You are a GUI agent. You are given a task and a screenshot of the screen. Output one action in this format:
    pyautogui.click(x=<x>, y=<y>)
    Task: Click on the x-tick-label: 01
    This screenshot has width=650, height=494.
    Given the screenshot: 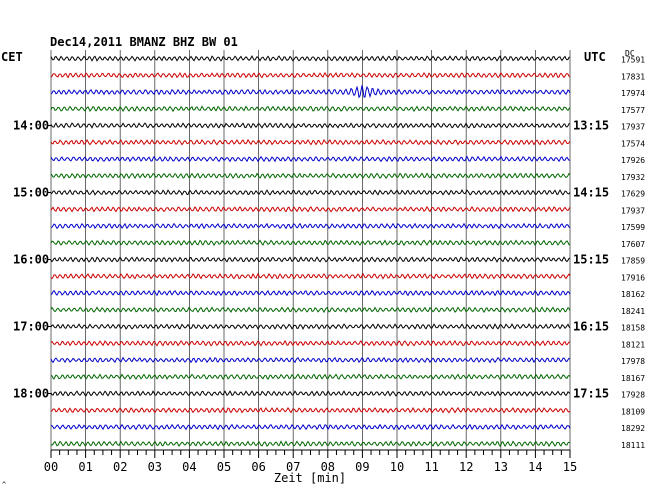 What is the action you would take?
    pyautogui.click(x=85, y=467)
    